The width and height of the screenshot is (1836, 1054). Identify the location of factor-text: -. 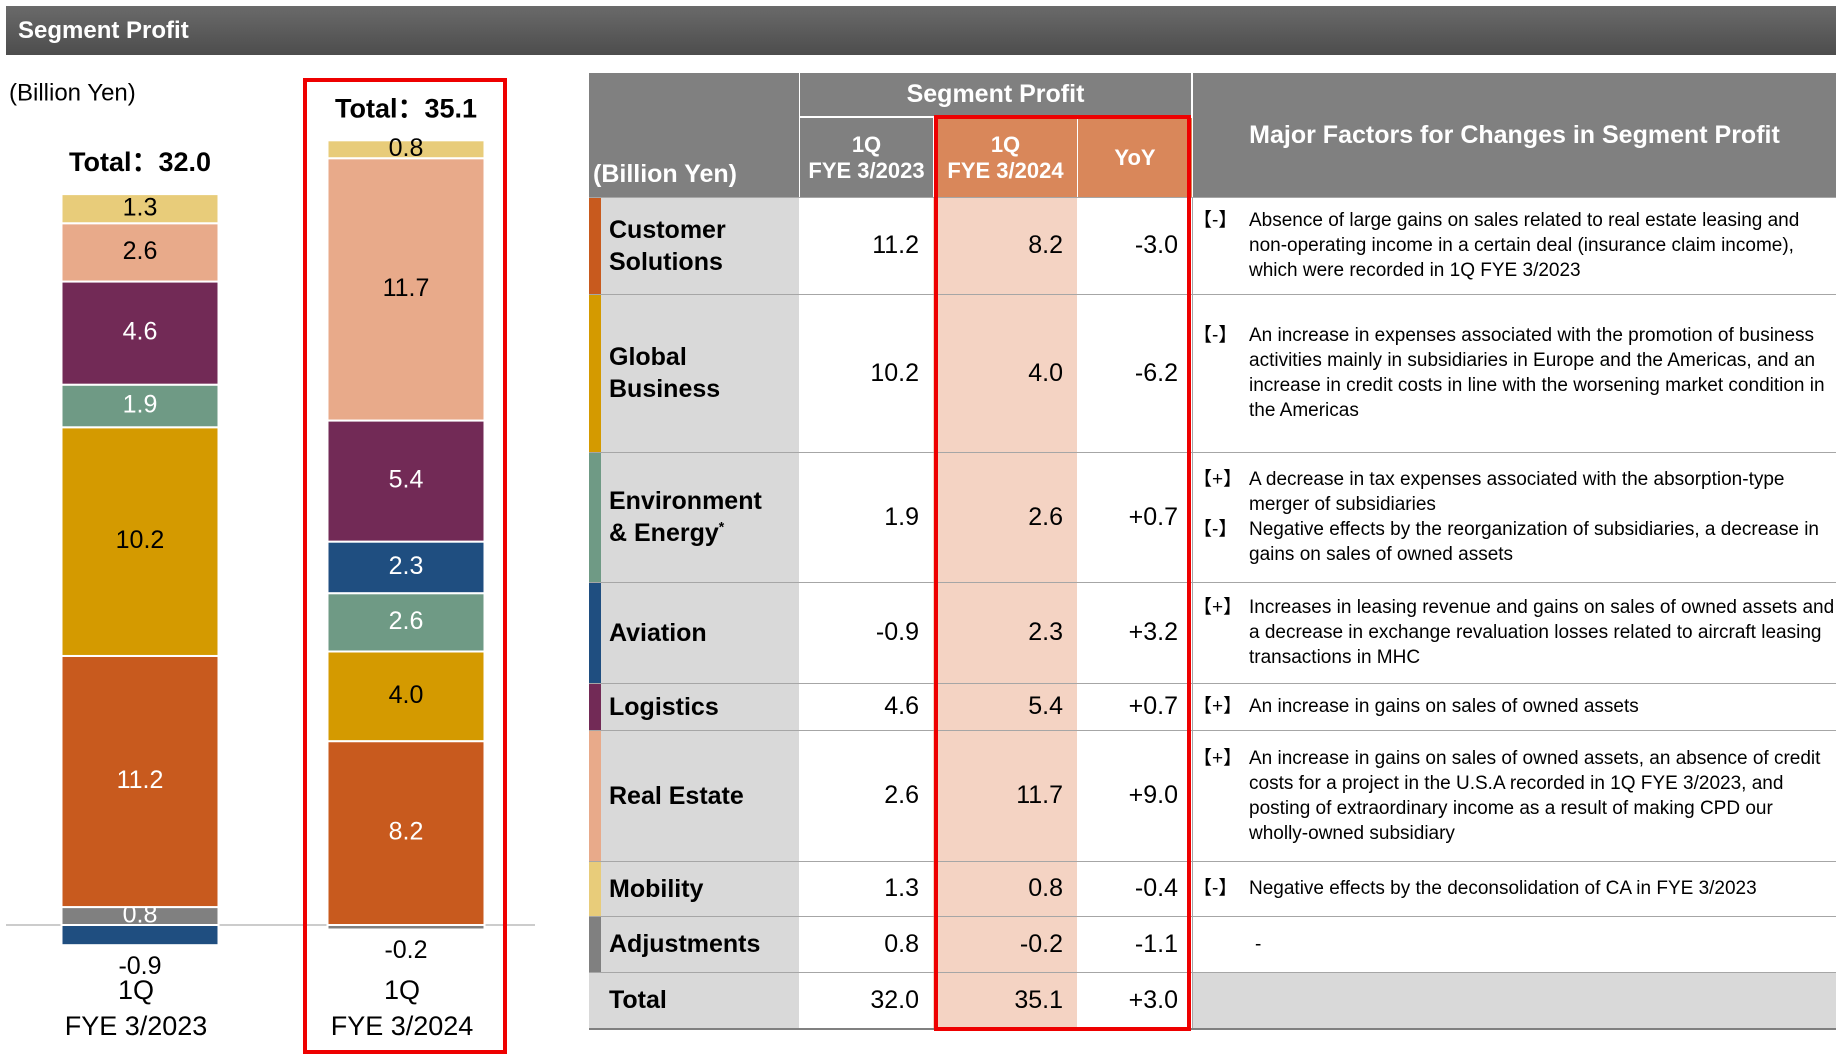
(1258, 944).